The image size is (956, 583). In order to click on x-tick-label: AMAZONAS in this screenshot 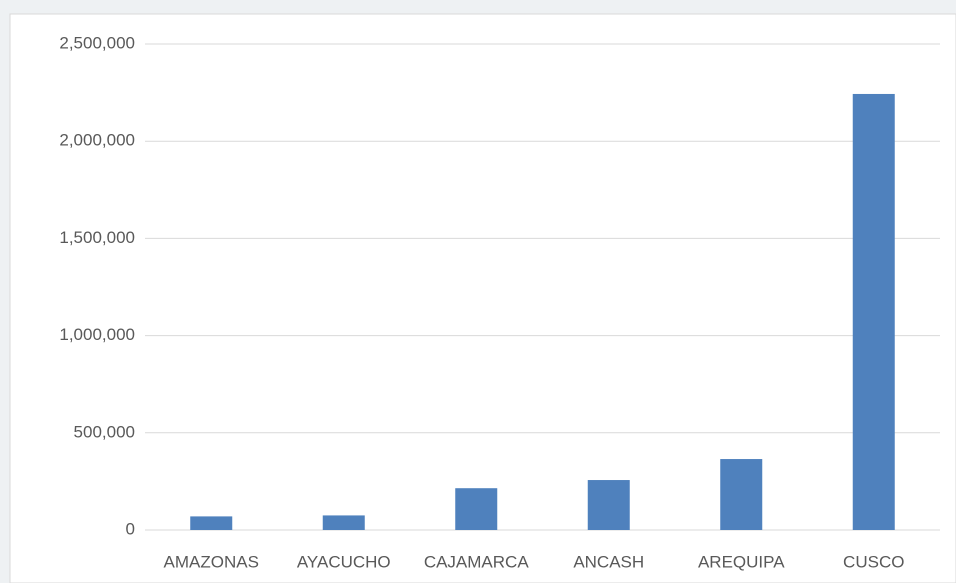, I will do `click(211, 561)`.